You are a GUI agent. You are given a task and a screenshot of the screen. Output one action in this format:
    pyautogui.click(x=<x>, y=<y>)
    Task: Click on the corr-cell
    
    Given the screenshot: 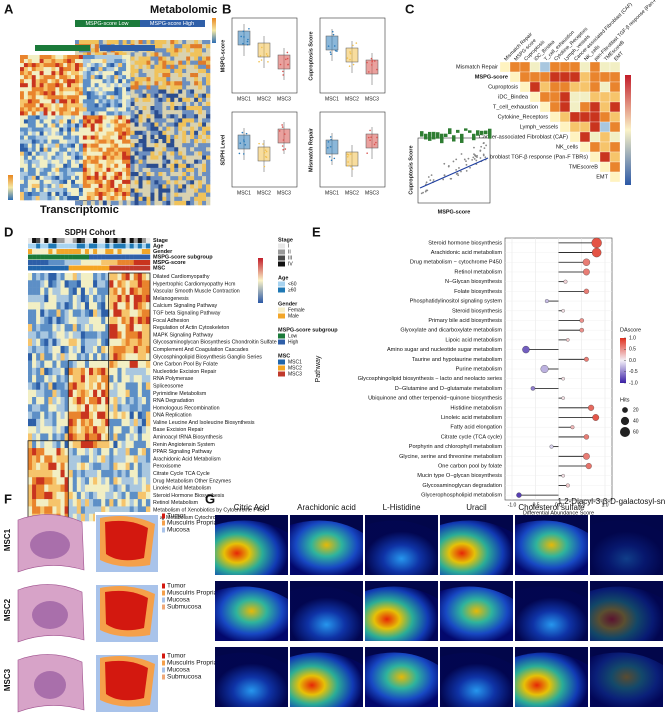 What is the action you would take?
    pyautogui.click(x=615, y=167)
    